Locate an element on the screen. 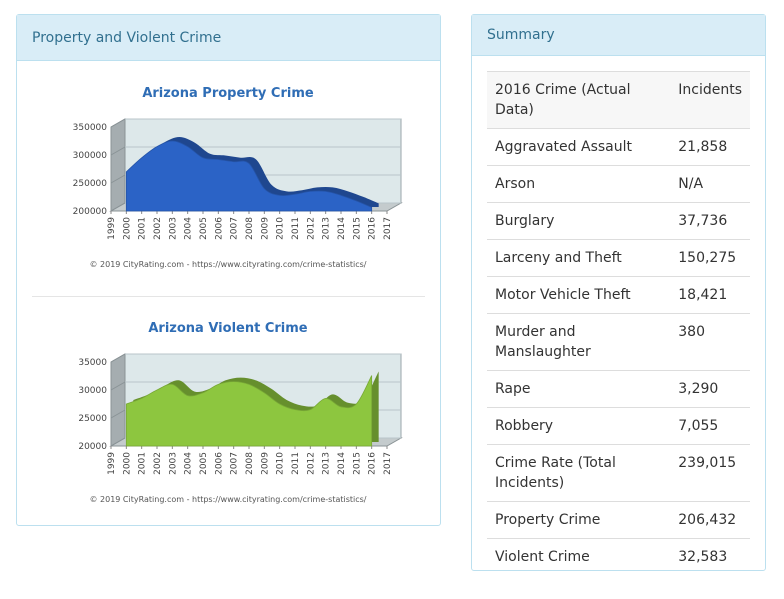  table-row: Aggravated Assault 21,858 is located at coordinates (618, 147).